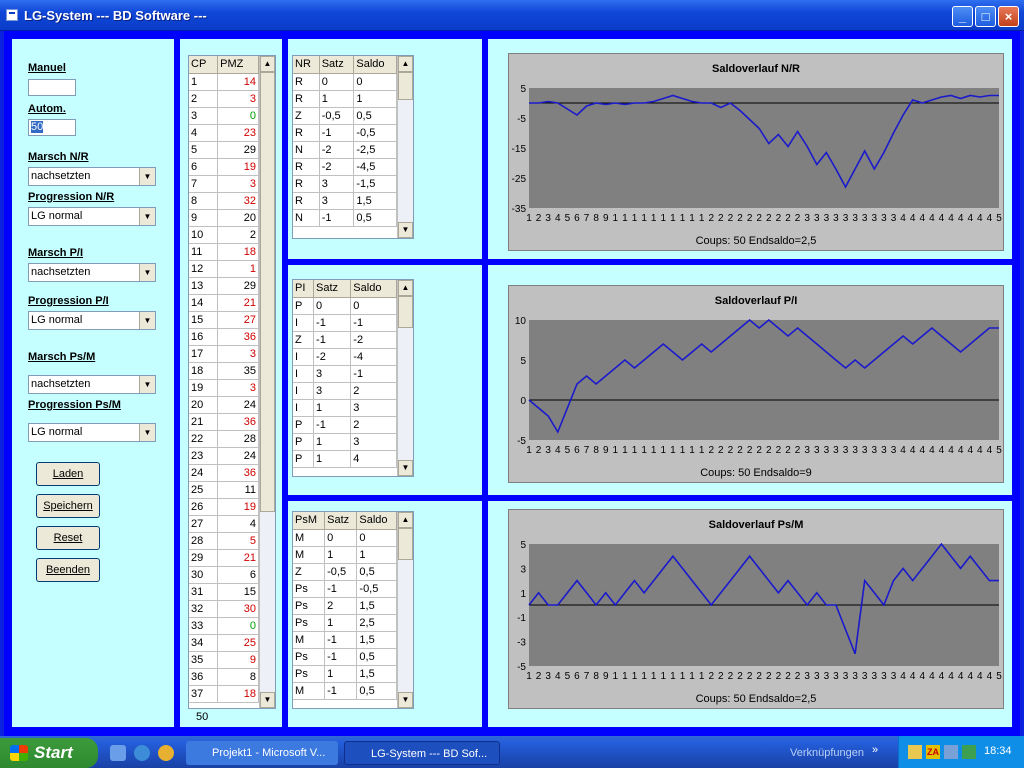  I want to click on zonealarm-icon: ZA, so click(933, 752).